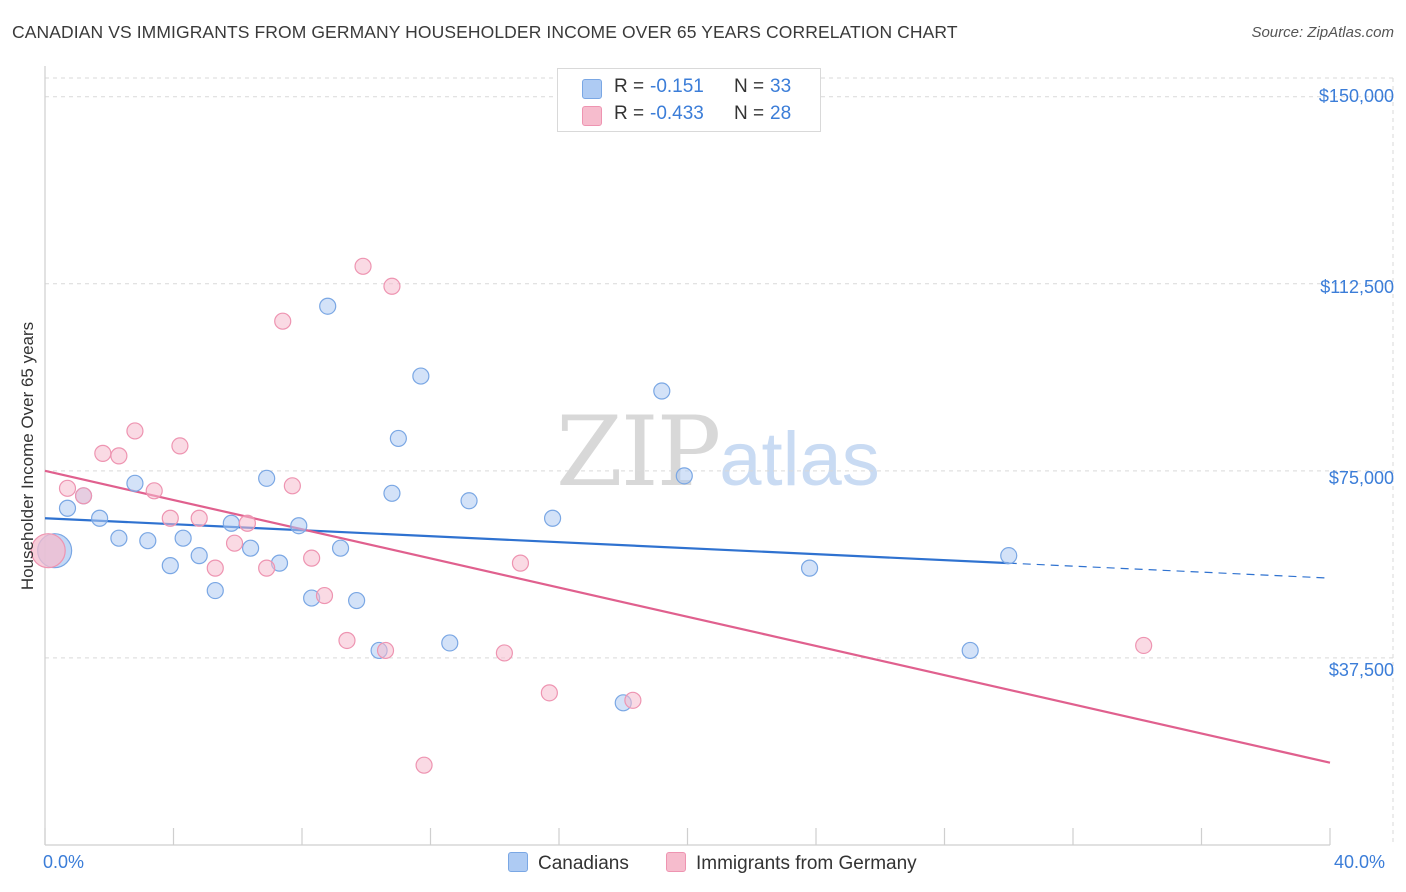 Image resolution: width=1406 pixels, height=892 pixels. Describe the element at coordinates (1322, 32) in the screenshot. I see `source-label: Source: ZipAtlas.com` at that location.